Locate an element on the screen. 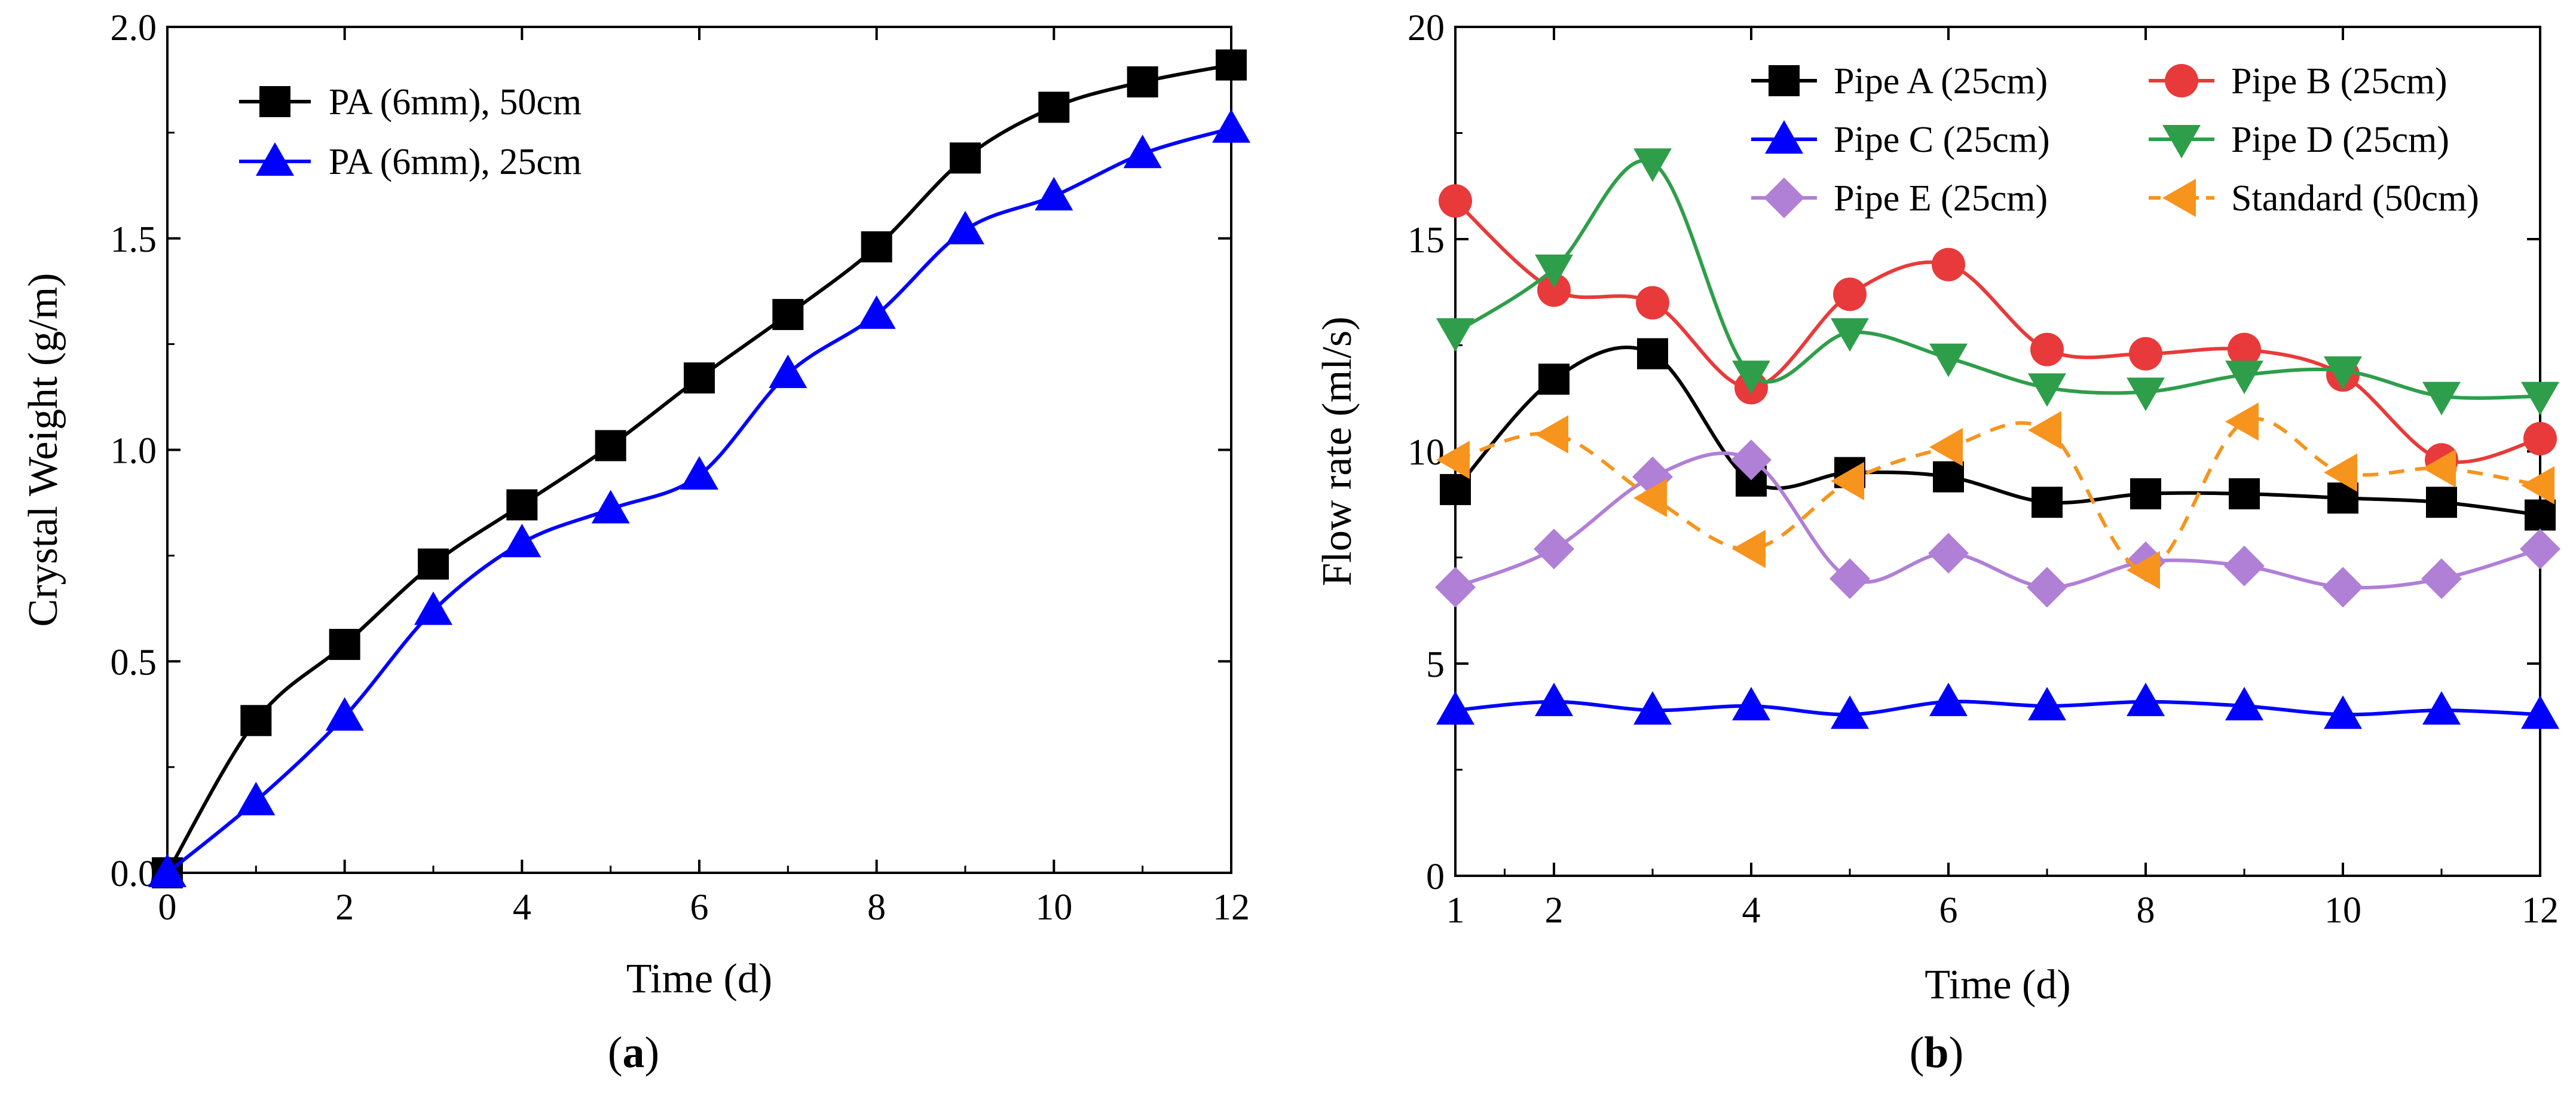 Image resolution: width=2576 pixels, height=1097 pixels. x-tick-label: 10 is located at coordinates (1053, 907).